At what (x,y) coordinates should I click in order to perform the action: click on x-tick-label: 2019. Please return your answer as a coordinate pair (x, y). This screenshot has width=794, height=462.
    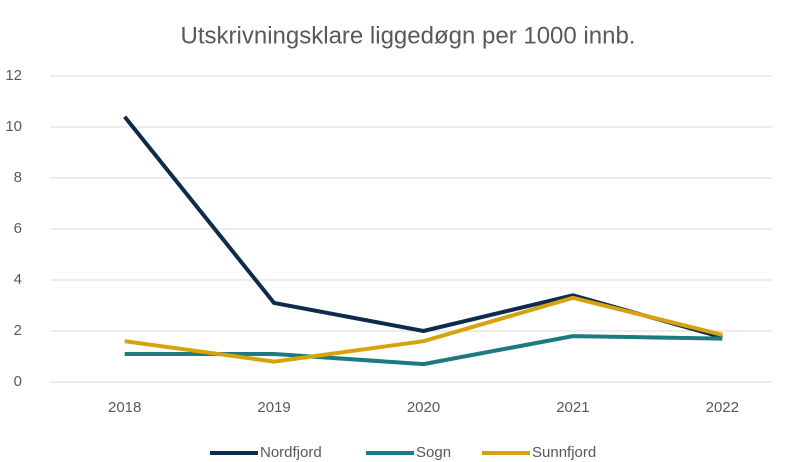
    Looking at the image, I should click on (273, 407).